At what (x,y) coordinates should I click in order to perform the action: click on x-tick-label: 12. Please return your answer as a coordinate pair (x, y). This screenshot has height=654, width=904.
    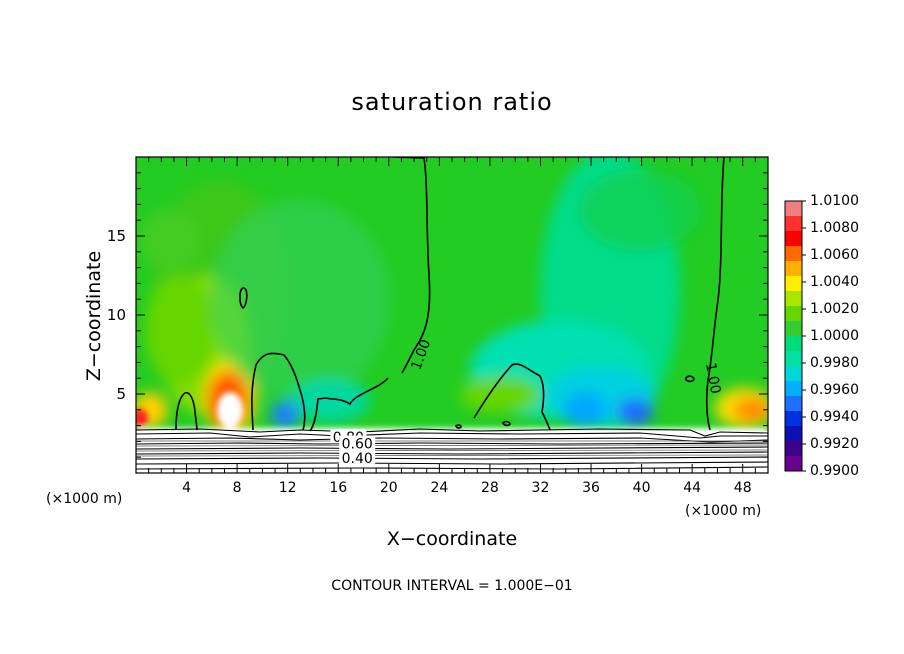
    Looking at the image, I should click on (287, 488).